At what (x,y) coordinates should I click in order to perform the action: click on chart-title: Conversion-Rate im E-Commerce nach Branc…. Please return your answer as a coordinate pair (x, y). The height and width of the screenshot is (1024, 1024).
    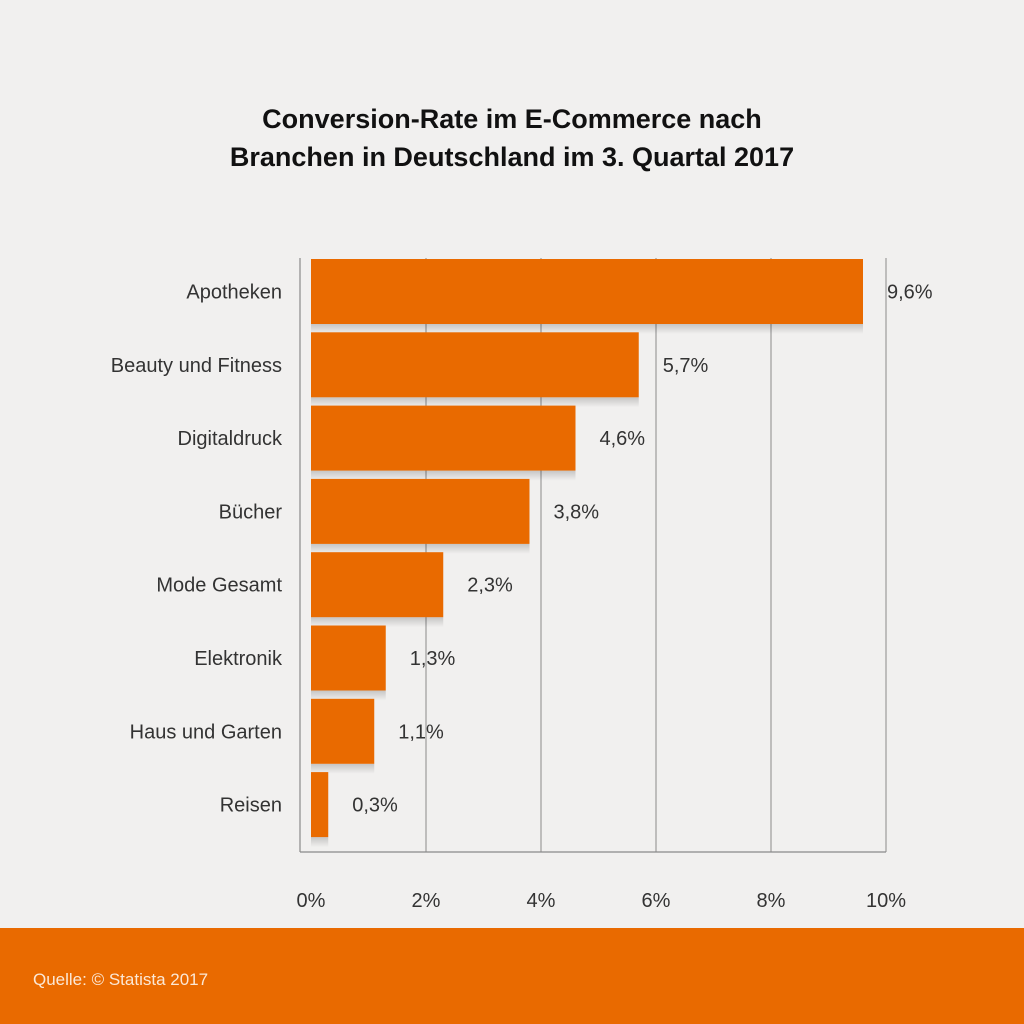
    Looking at the image, I should click on (512, 138).